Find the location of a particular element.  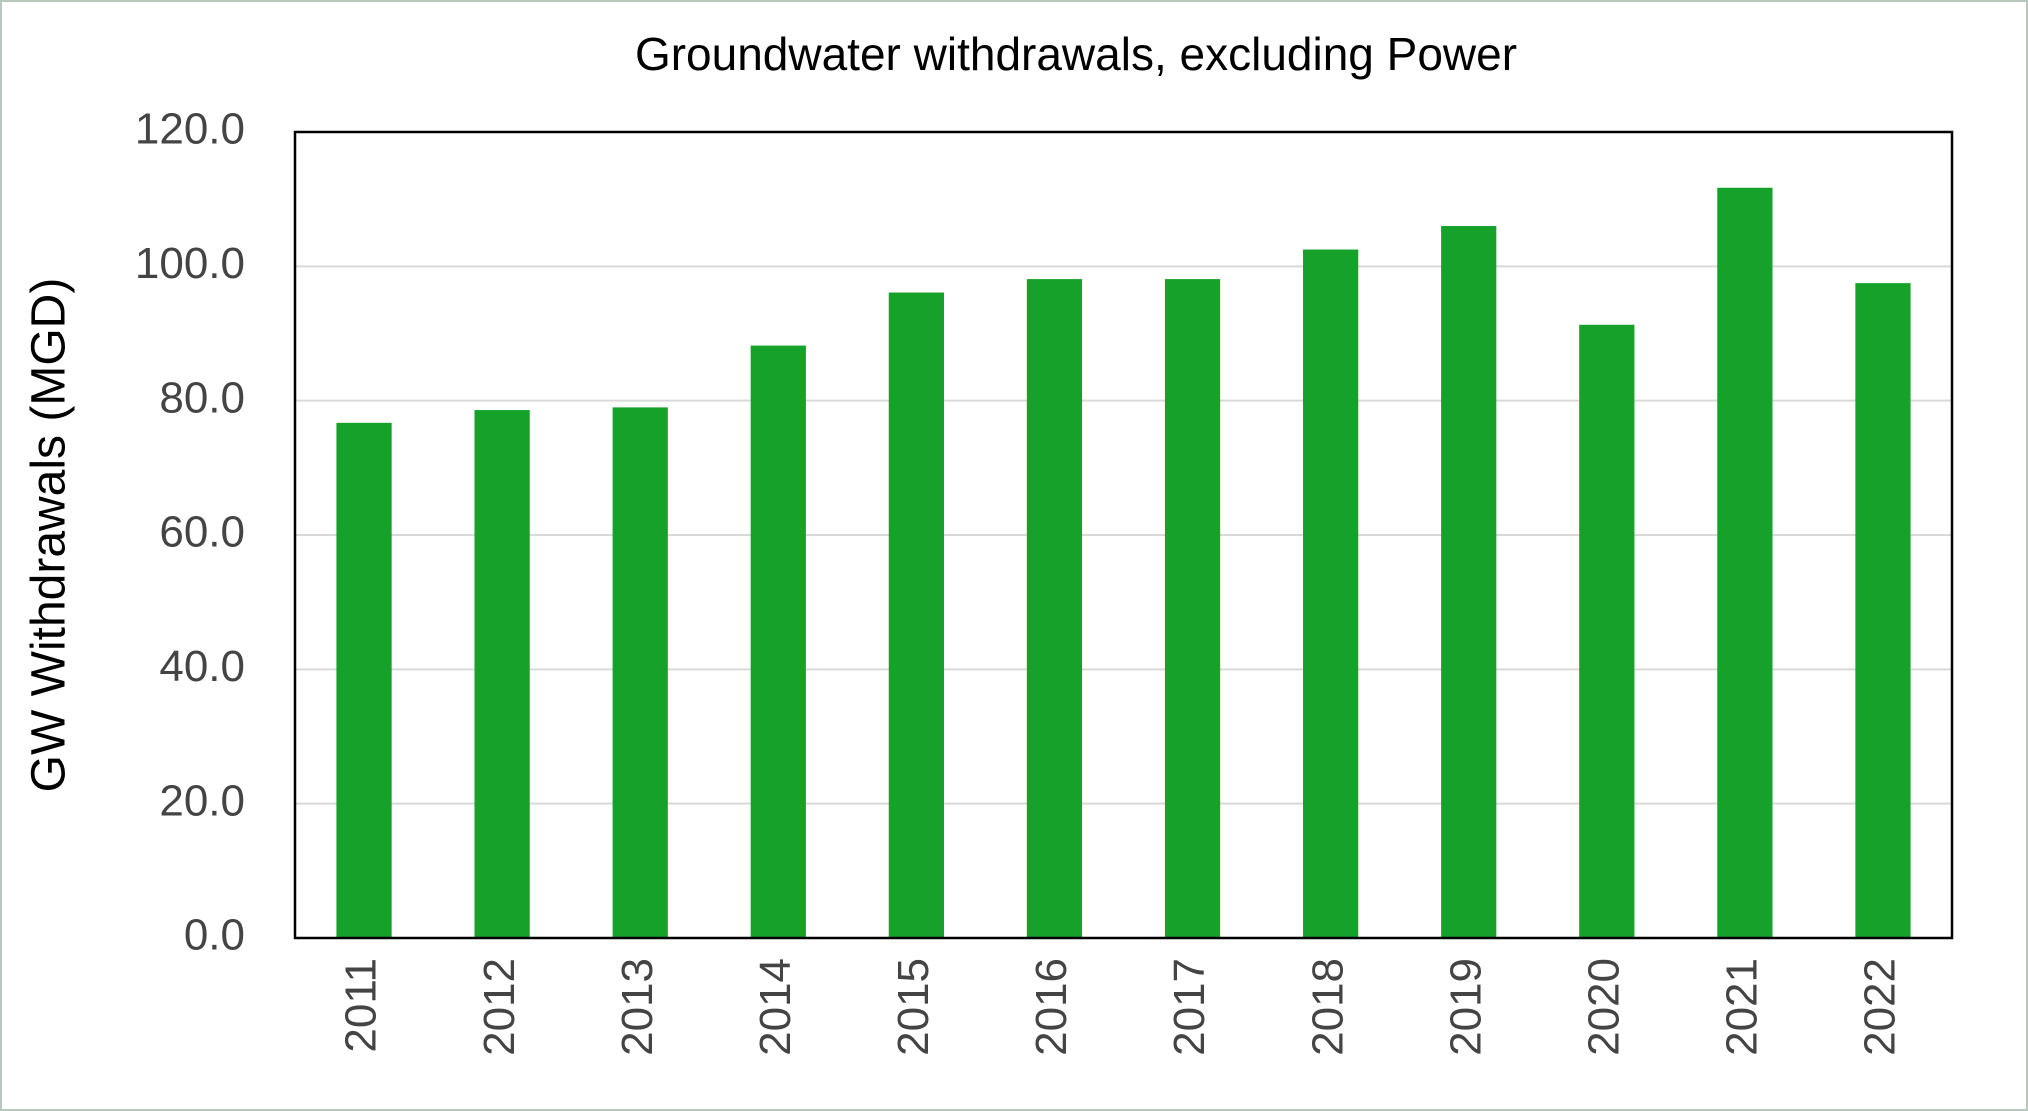

x-tick-label: 2021 is located at coordinates (1742, 1007).